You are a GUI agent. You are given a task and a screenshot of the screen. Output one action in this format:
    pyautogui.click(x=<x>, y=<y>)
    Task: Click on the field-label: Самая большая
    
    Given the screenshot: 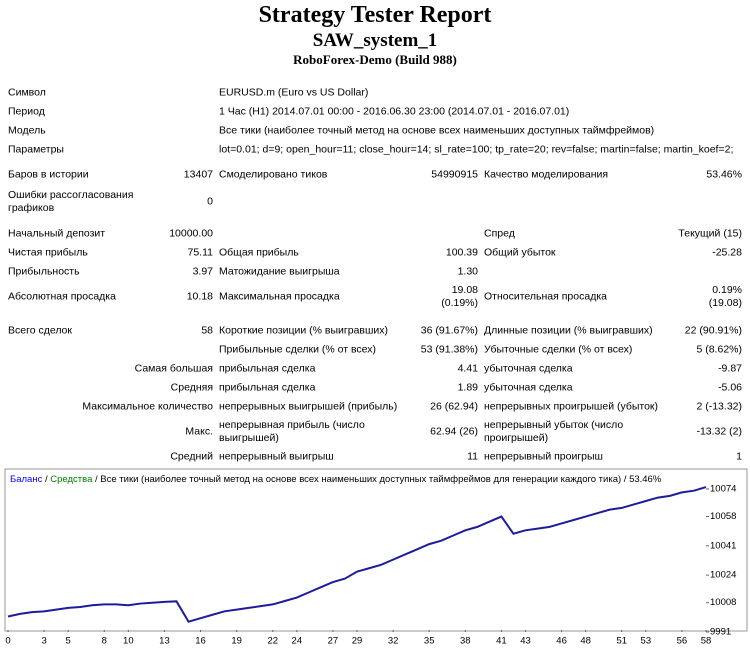 What is the action you would take?
    pyautogui.click(x=173, y=368)
    